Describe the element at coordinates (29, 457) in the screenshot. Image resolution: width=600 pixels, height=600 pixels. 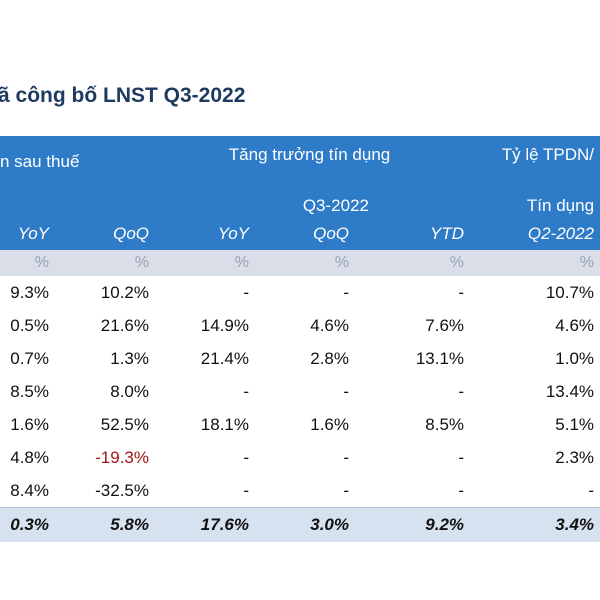
I see `cell-profit-yoy: 4.8%` at that location.